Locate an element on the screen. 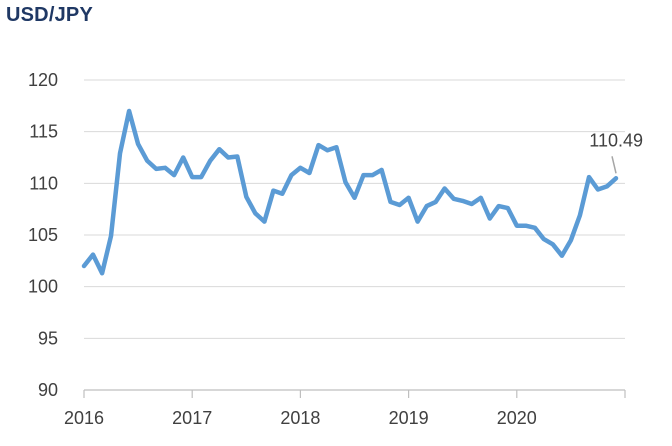  y-tick-label: 110 is located at coordinates (43, 183).